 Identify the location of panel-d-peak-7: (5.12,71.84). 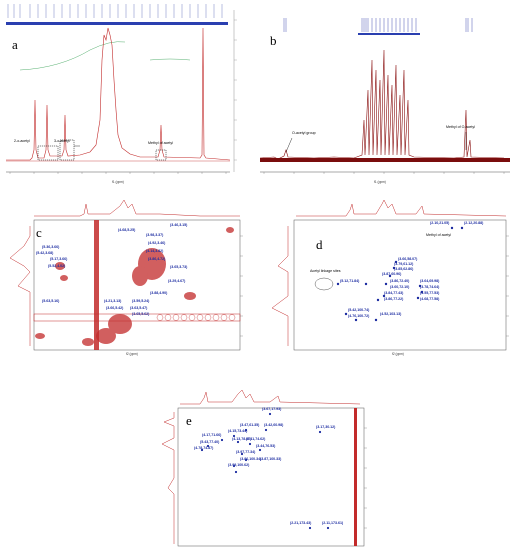
(350, 281).